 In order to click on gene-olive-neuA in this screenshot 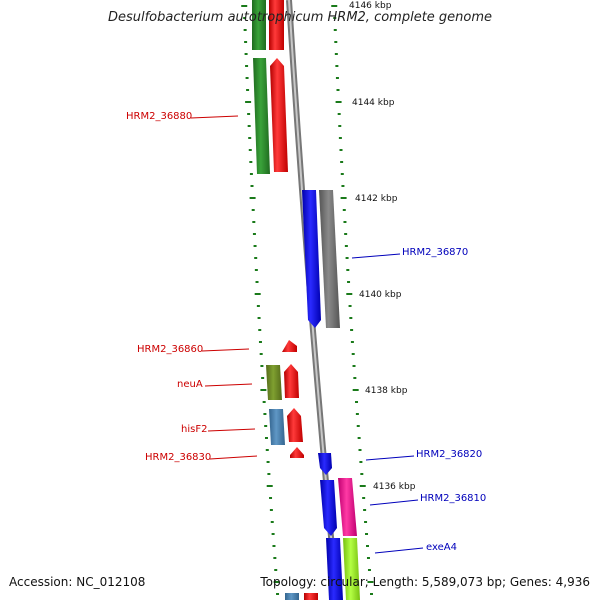, I will do `click(274, 382)`.